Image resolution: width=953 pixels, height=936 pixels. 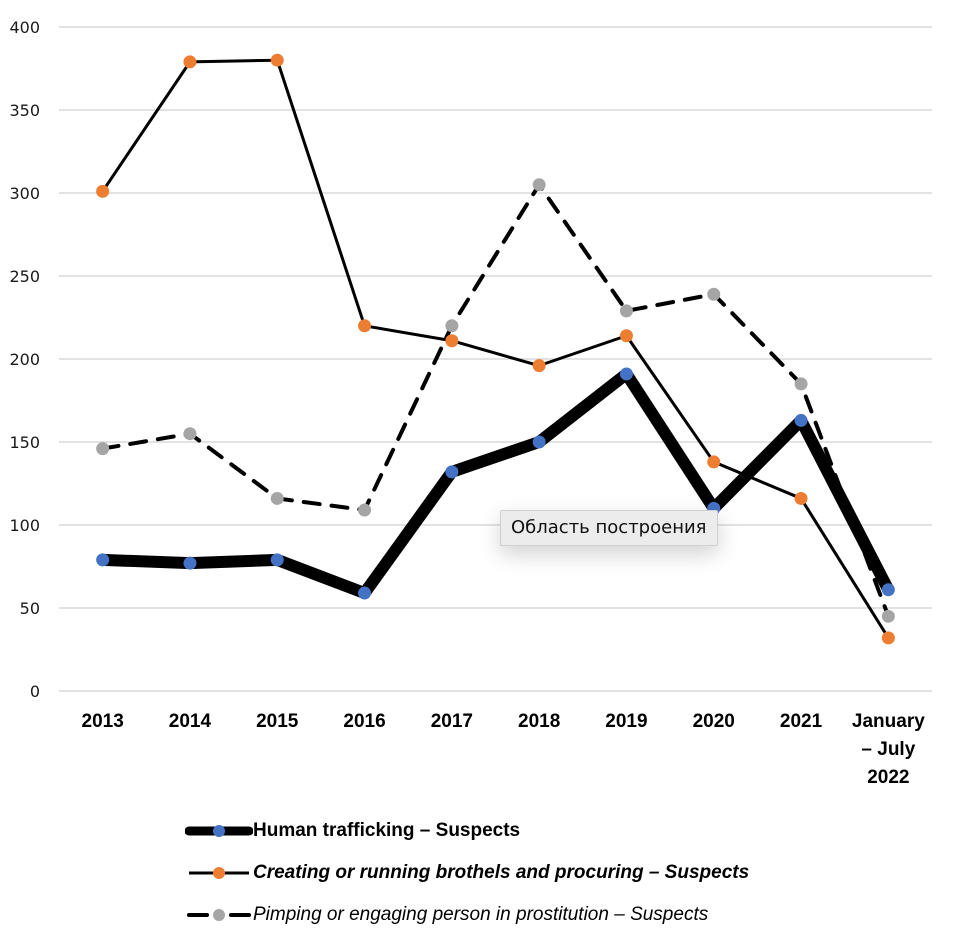 I want to click on x-tick-label: 2014, so click(x=190, y=721).